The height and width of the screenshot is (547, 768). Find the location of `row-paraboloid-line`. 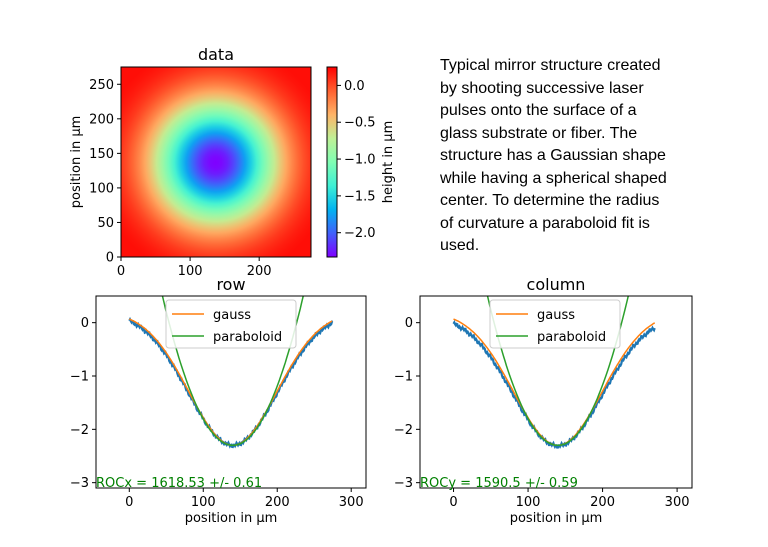

row-paraboloid-line is located at coordinates (233, 371).